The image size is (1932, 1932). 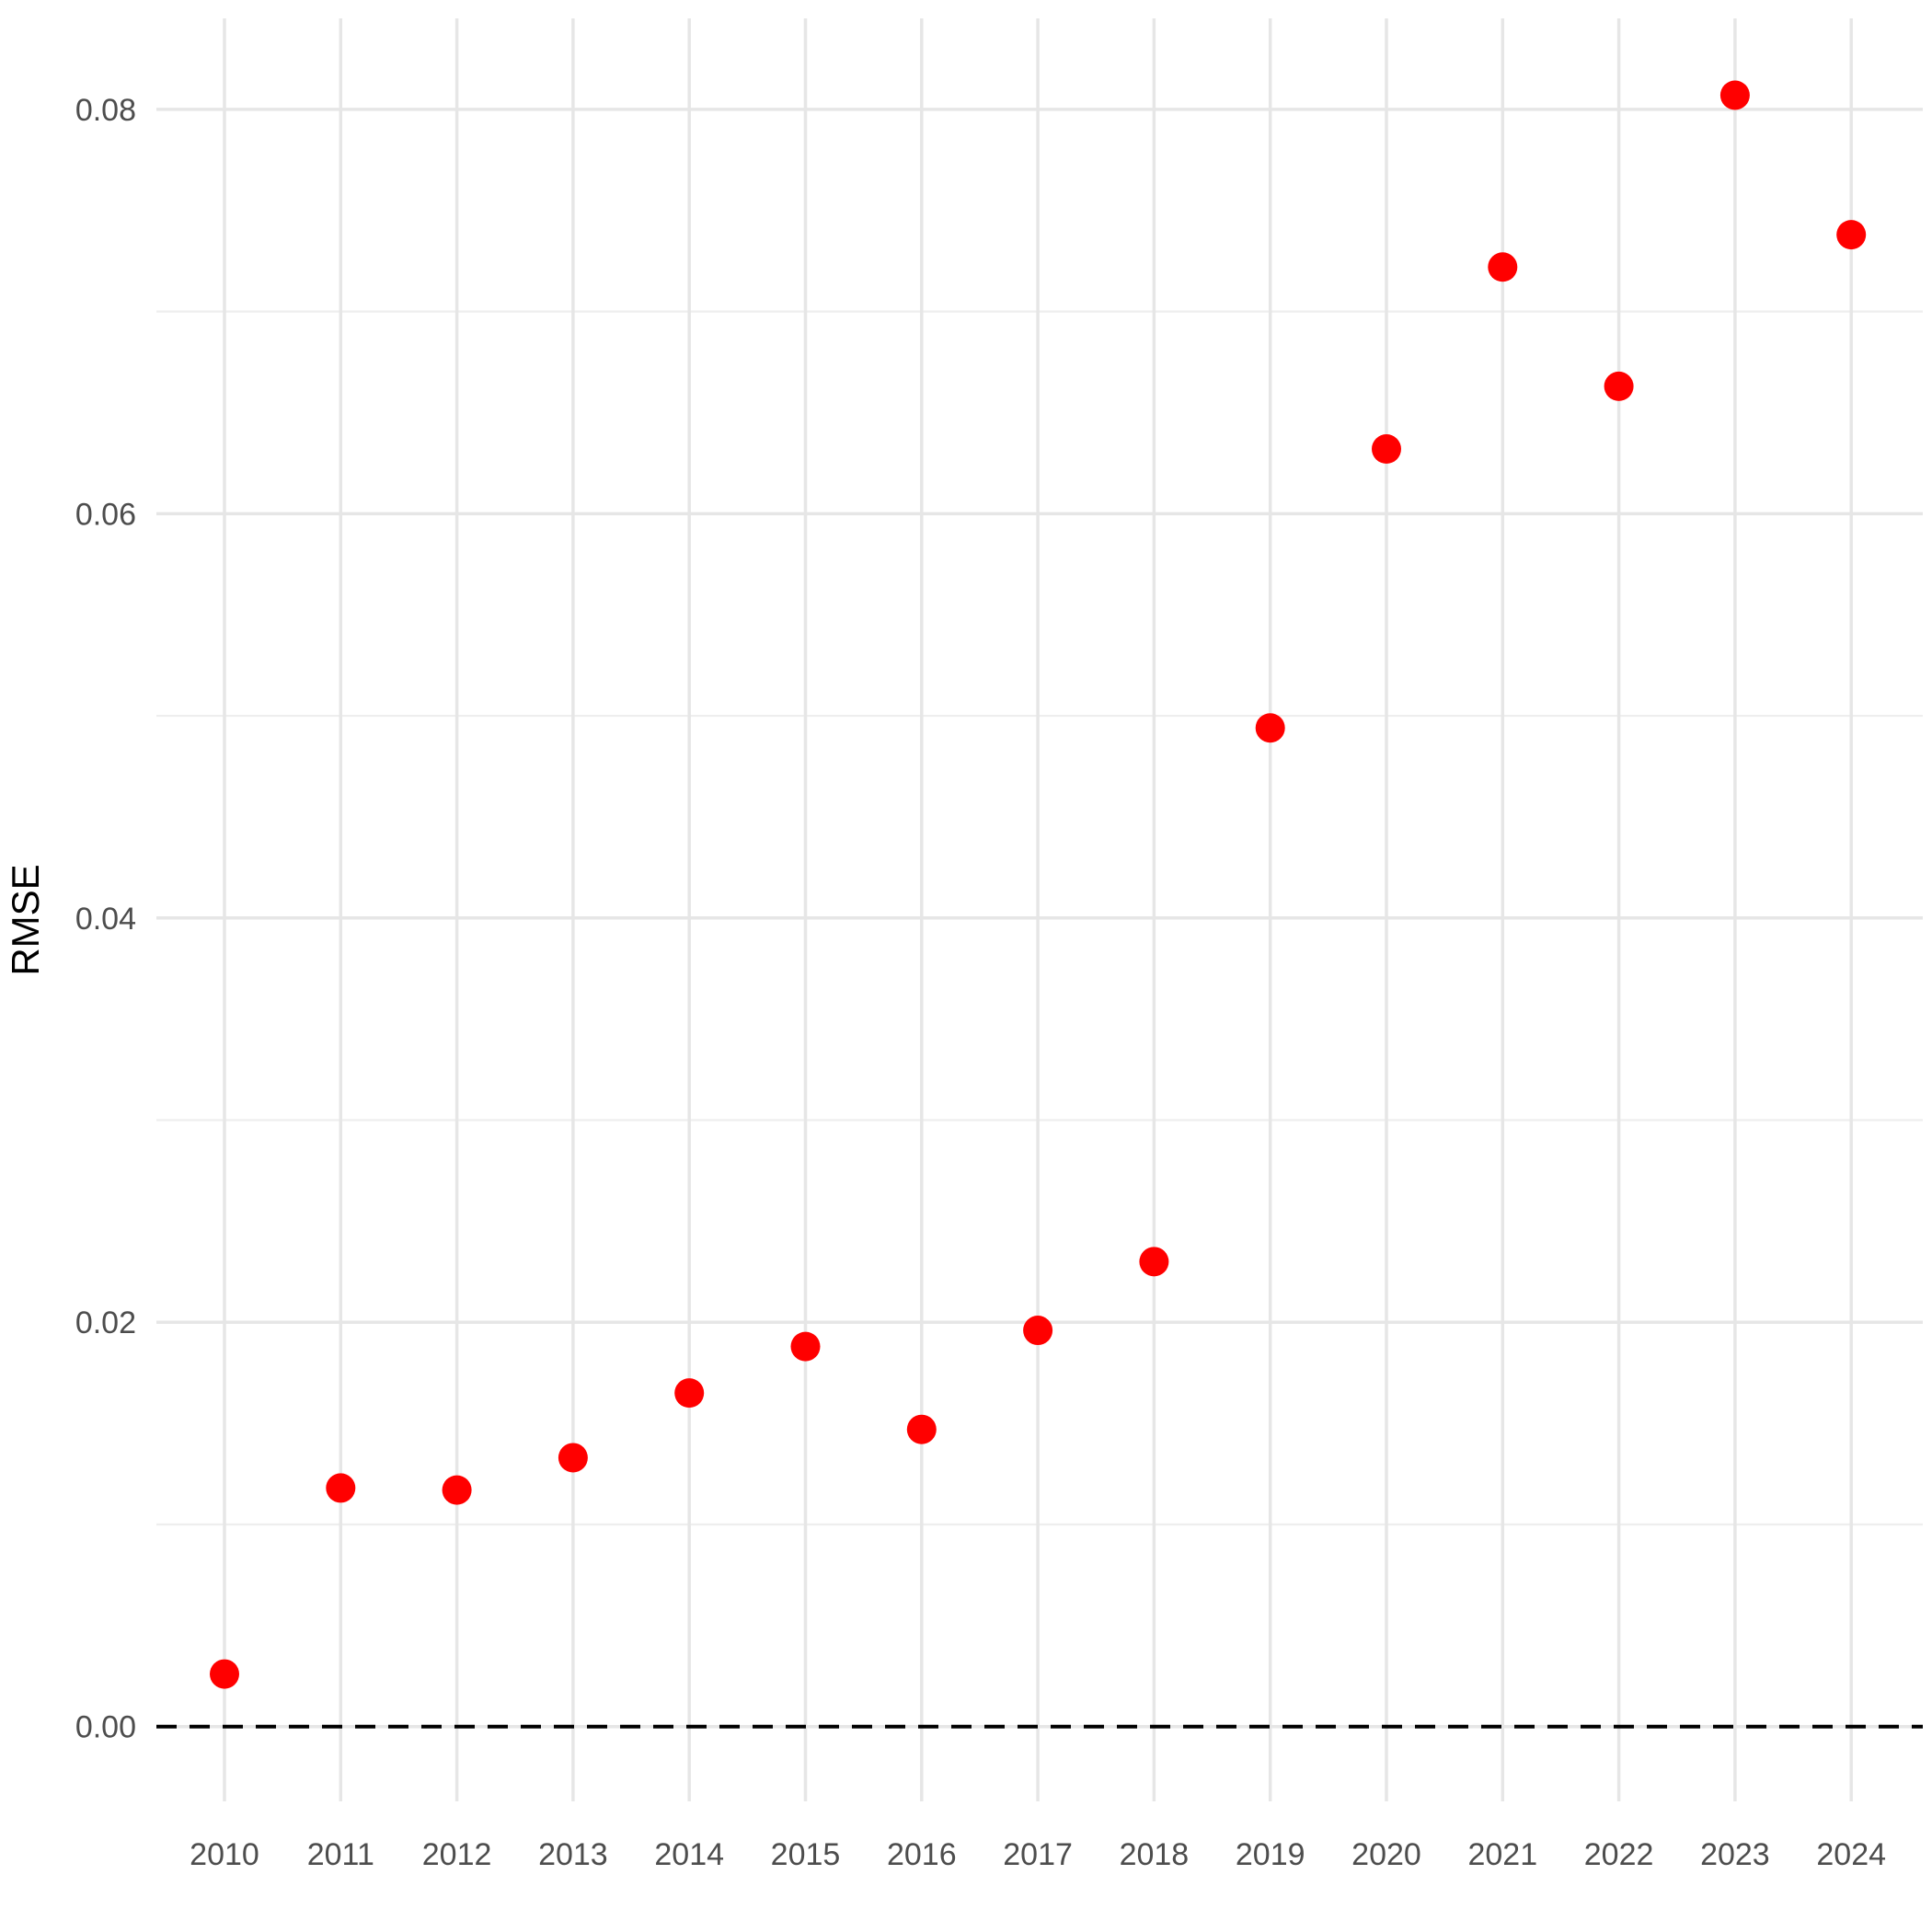 I want to click on x-tick-label: 2021, so click(x=1502, y=1854).